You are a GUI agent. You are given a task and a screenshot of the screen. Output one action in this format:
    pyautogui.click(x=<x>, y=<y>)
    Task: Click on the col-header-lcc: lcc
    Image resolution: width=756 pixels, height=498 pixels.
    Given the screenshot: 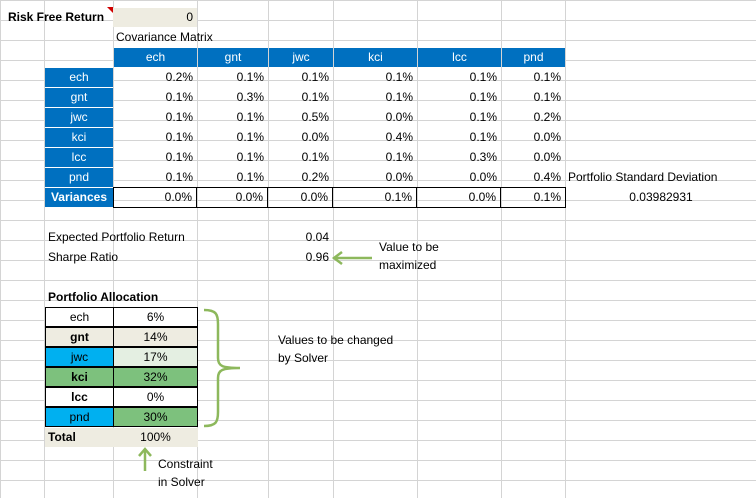 What is the action you would take?
    pyautogui.click(x=459, y=57)
    